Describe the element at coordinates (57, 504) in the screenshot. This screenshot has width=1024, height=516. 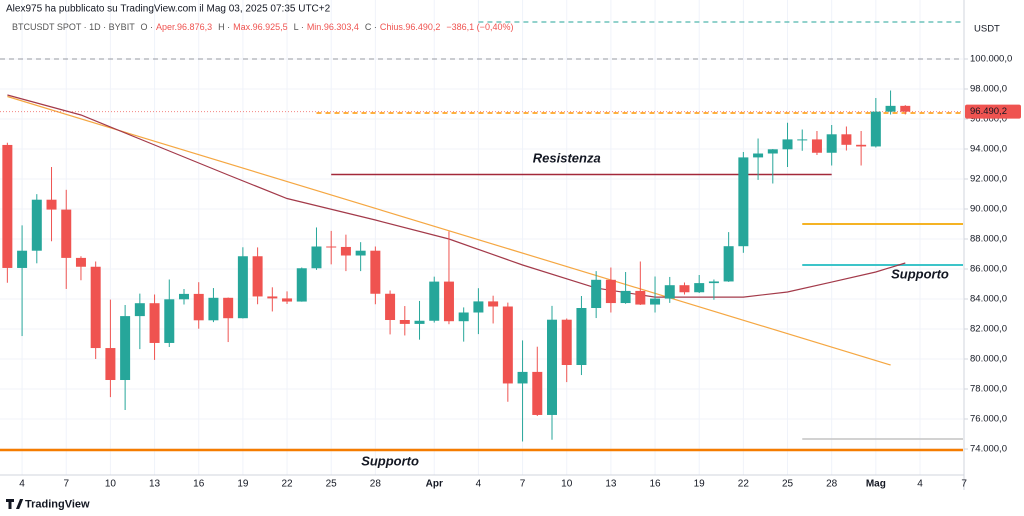
I see `footer: TradingView` at that location.